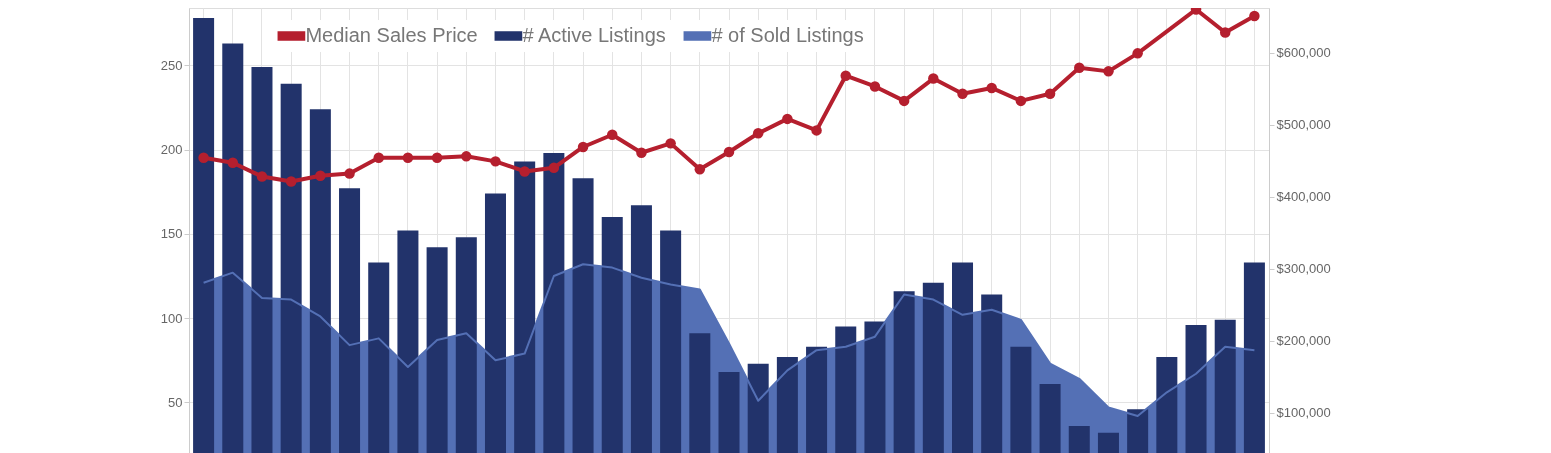 The height and width of the screenshot is (453, 1551). What do you see at coordinates (1303, 269) in the screenshot?
I see `y2-tick-label: $300,000` at bounding box center [1303, 269].